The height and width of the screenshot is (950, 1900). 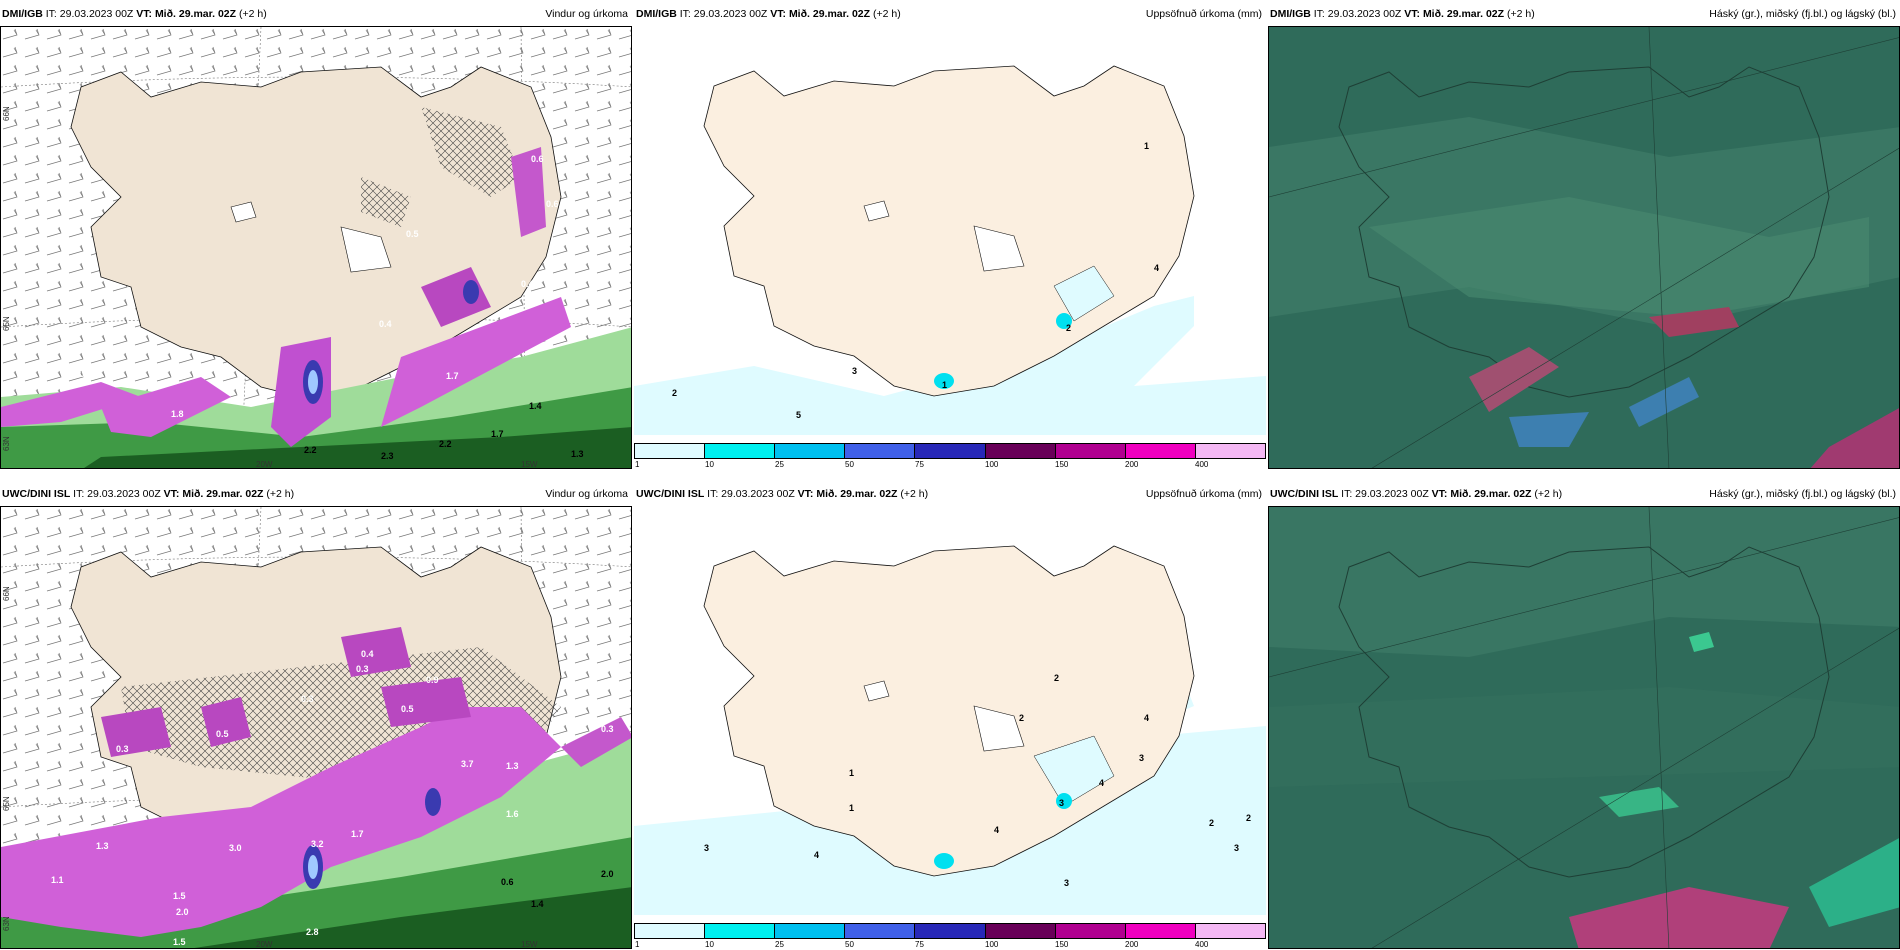 I want to click on legend-tick: 10, so click(x=709, y=944).